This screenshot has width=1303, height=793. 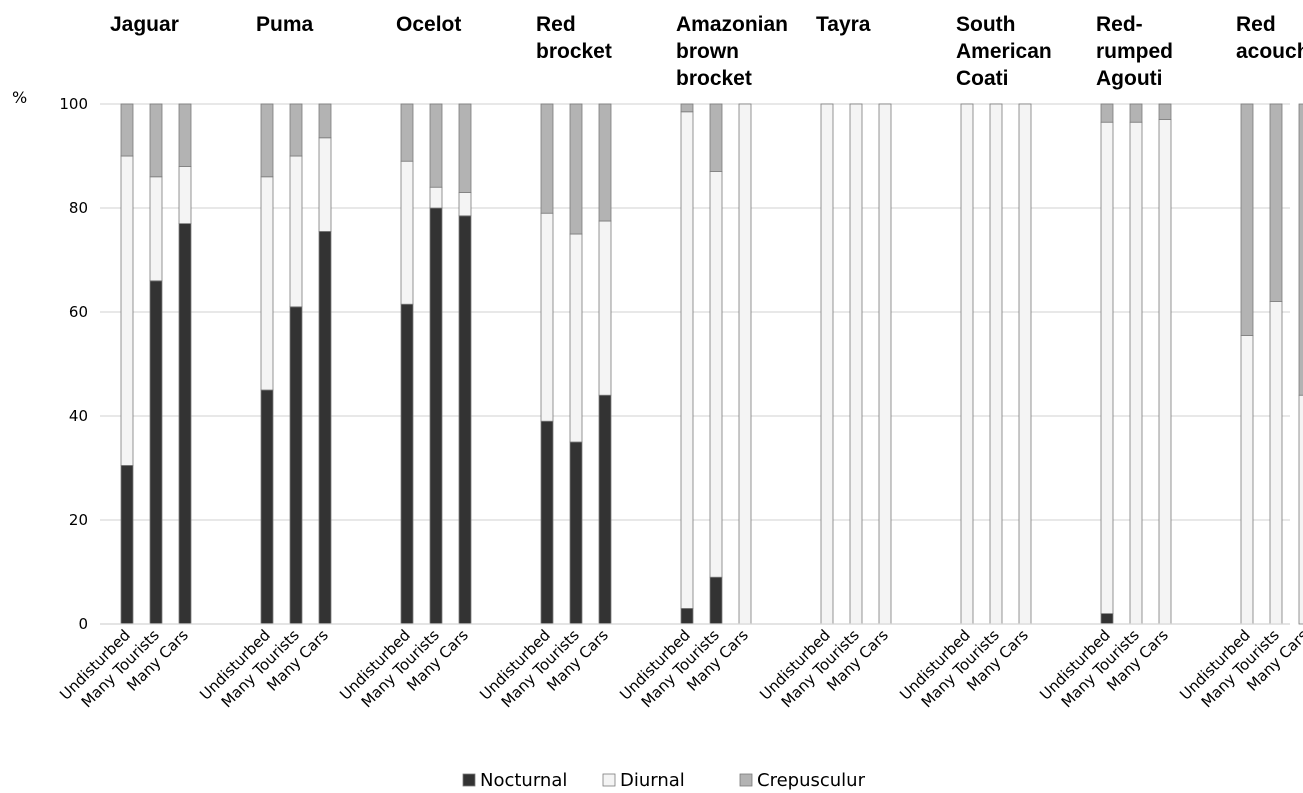 I want to click on y-tick-label: 60, so click(x=78, y=312).